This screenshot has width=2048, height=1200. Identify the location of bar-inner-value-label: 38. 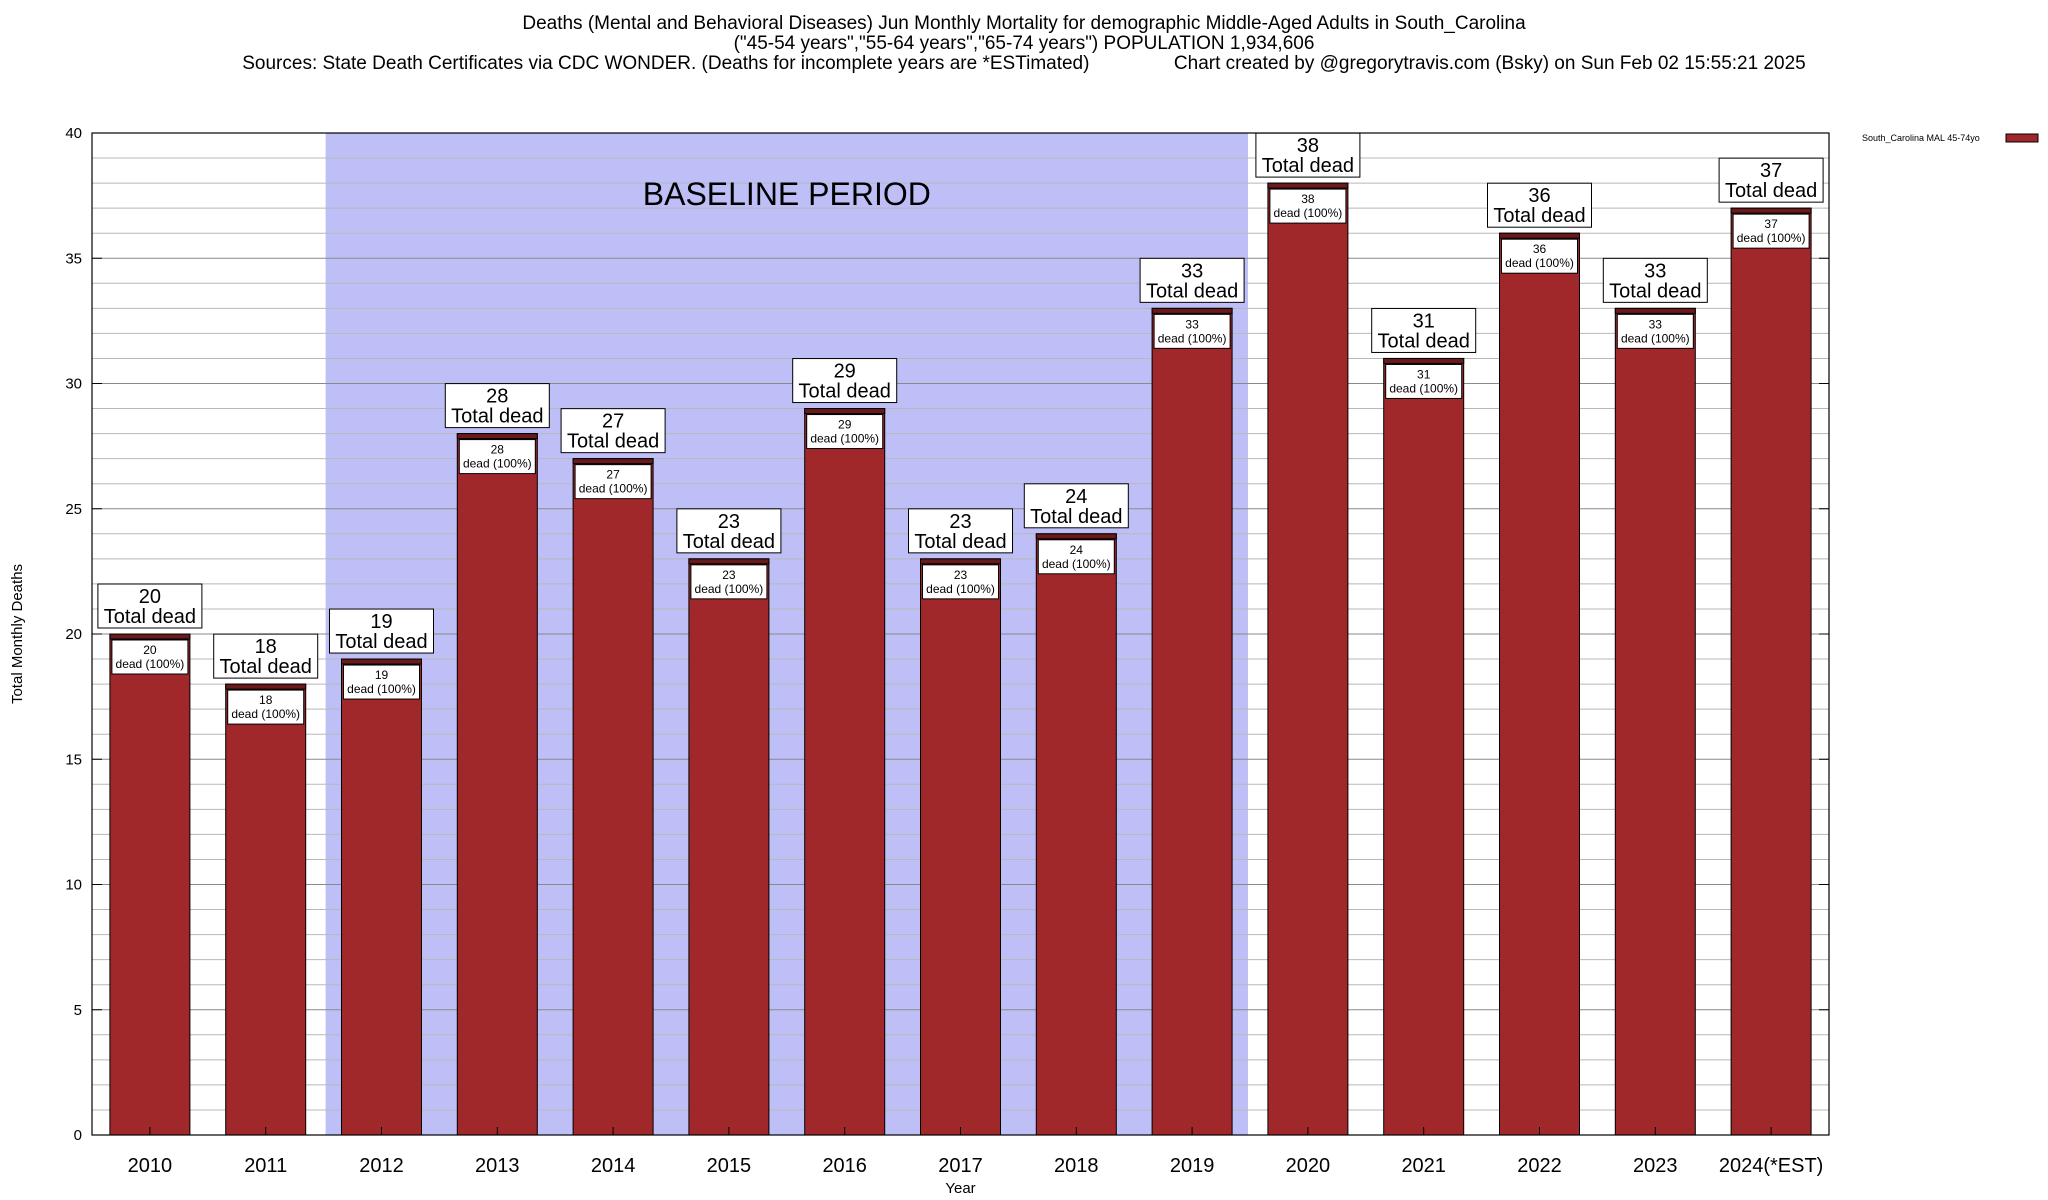
(1308, 199).